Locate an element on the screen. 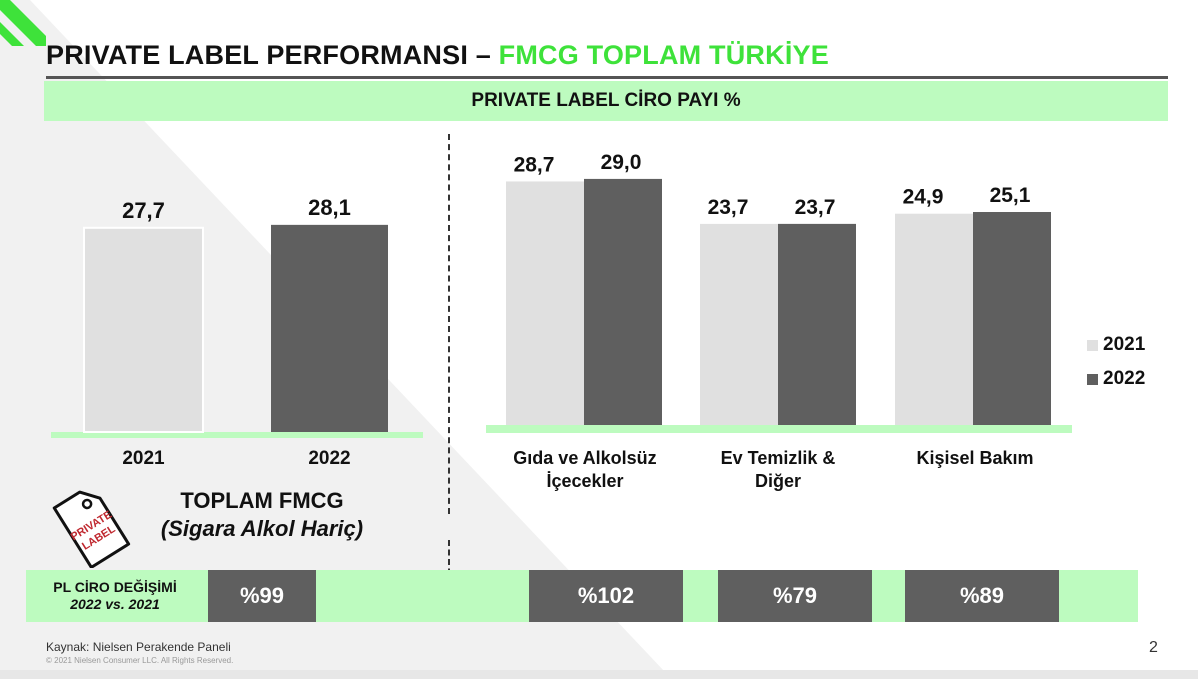 The height and width of the screenshot is (679, 1198). subtitle-band: PRIVATE LABEL CİRO PAYI % is located at coordinates (606, 101).